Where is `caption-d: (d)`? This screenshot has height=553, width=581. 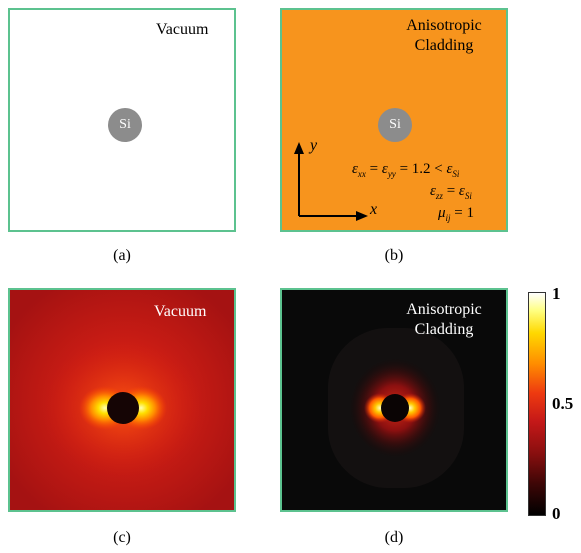
caption-d: (d) is located at coordinates (394, 537).